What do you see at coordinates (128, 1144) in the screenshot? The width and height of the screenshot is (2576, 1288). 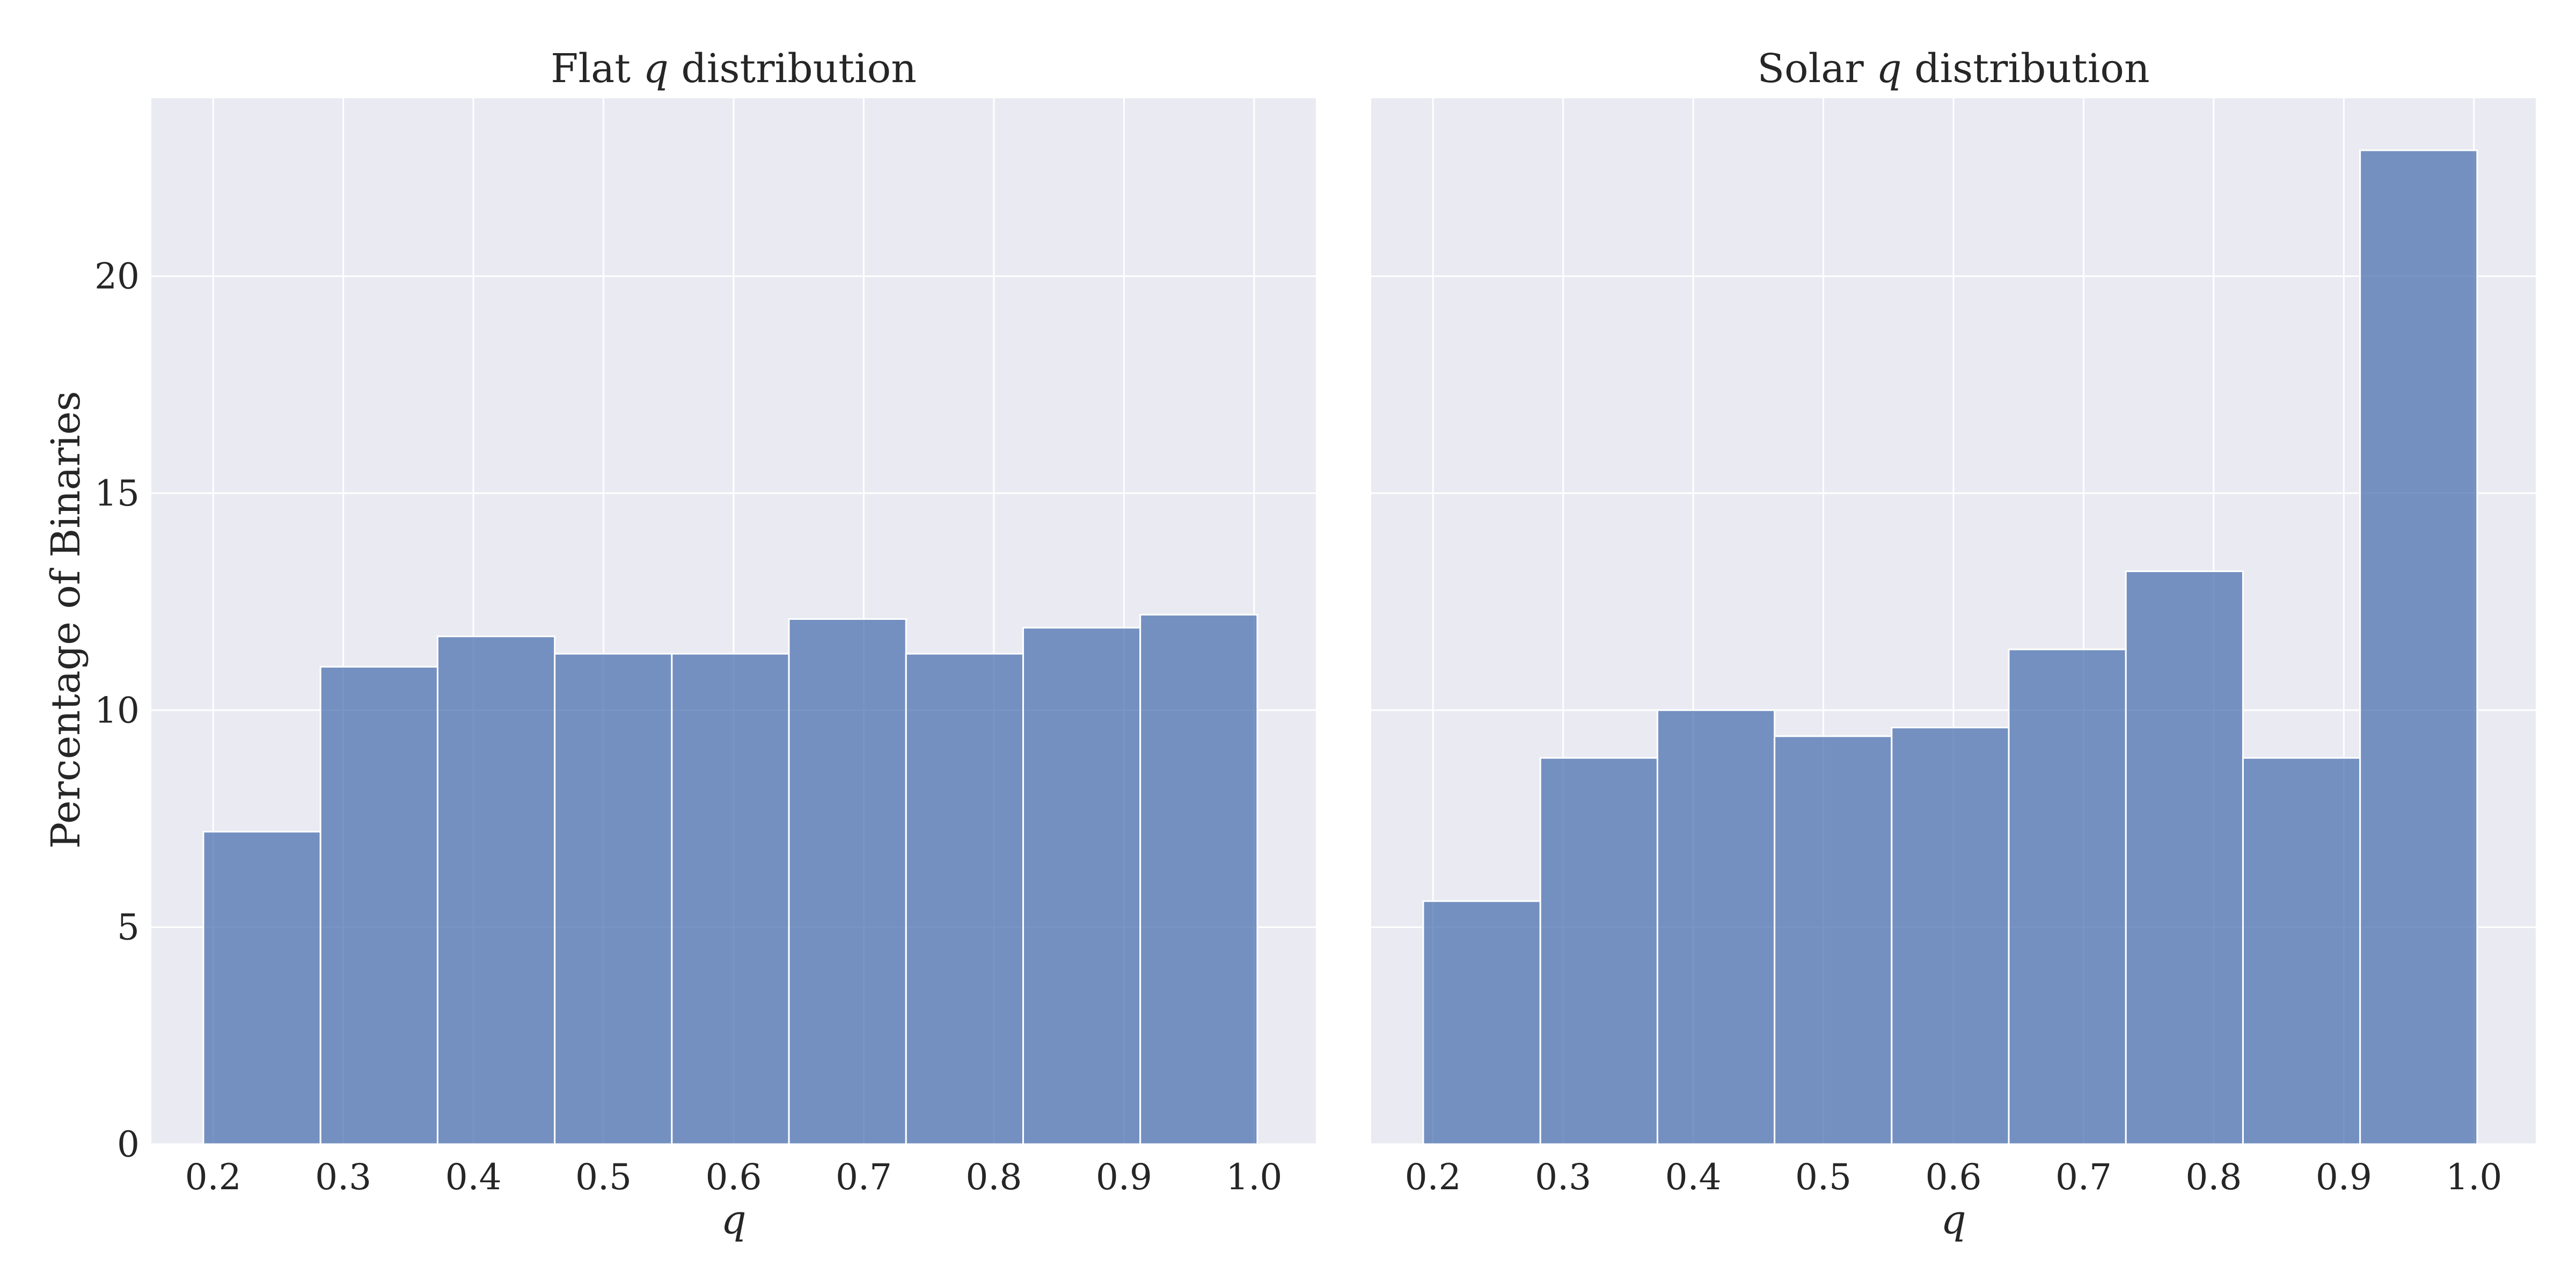 I see `y-tick-label: 0` at bounding box center [128, 1144].